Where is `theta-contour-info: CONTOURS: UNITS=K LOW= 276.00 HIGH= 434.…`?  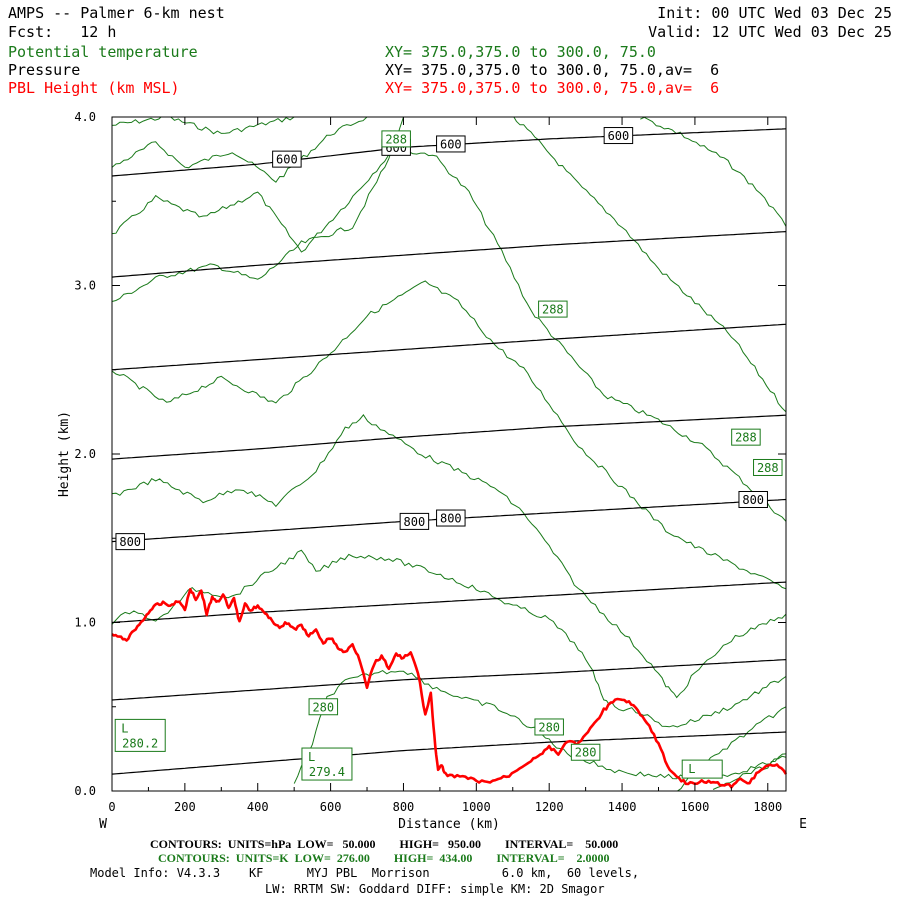 theta-contour-info: CONTOURS: UNITS=K LOW= 276.00 HIGH= 434.… is located at coordinates (384, 858).